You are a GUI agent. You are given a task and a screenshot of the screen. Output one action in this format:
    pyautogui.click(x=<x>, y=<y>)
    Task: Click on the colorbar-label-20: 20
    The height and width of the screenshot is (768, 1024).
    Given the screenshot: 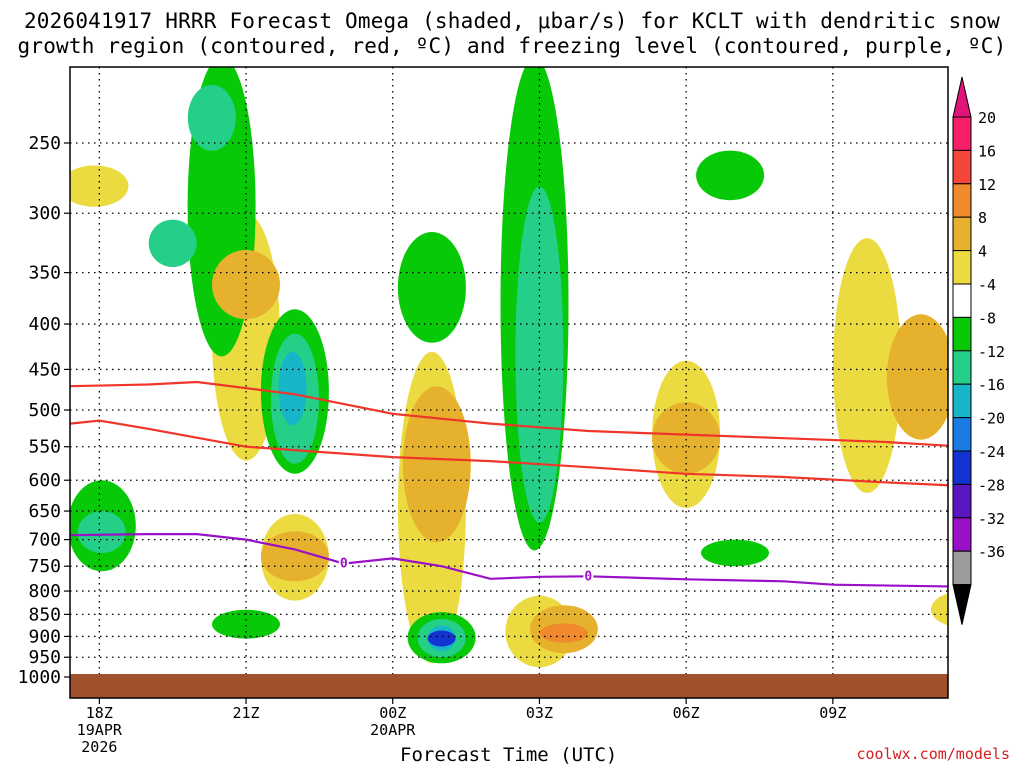 What is the action you would take?
    pyautogui.click(x=987, y=118)
    